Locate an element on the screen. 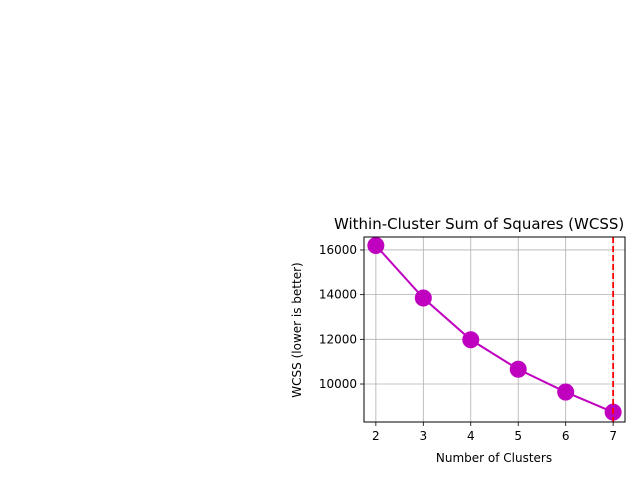 The width and height of the screenshot is (640, 480). y-tick-label: 16000 is located at coordinates (338, 250).